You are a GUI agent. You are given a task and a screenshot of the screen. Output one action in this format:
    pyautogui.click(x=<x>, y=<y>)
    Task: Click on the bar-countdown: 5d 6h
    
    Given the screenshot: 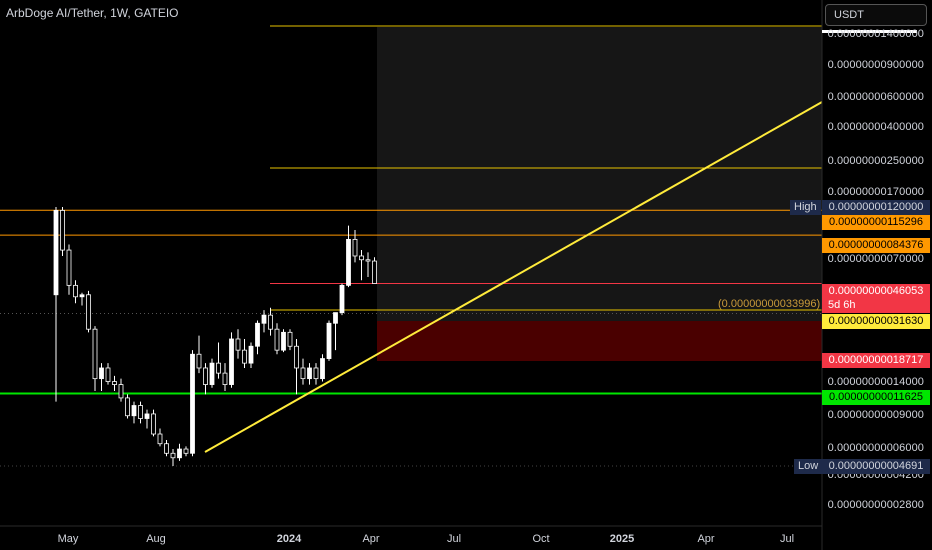 What is the action you would take?
    pyautogui.click(x=876, y=305)
    